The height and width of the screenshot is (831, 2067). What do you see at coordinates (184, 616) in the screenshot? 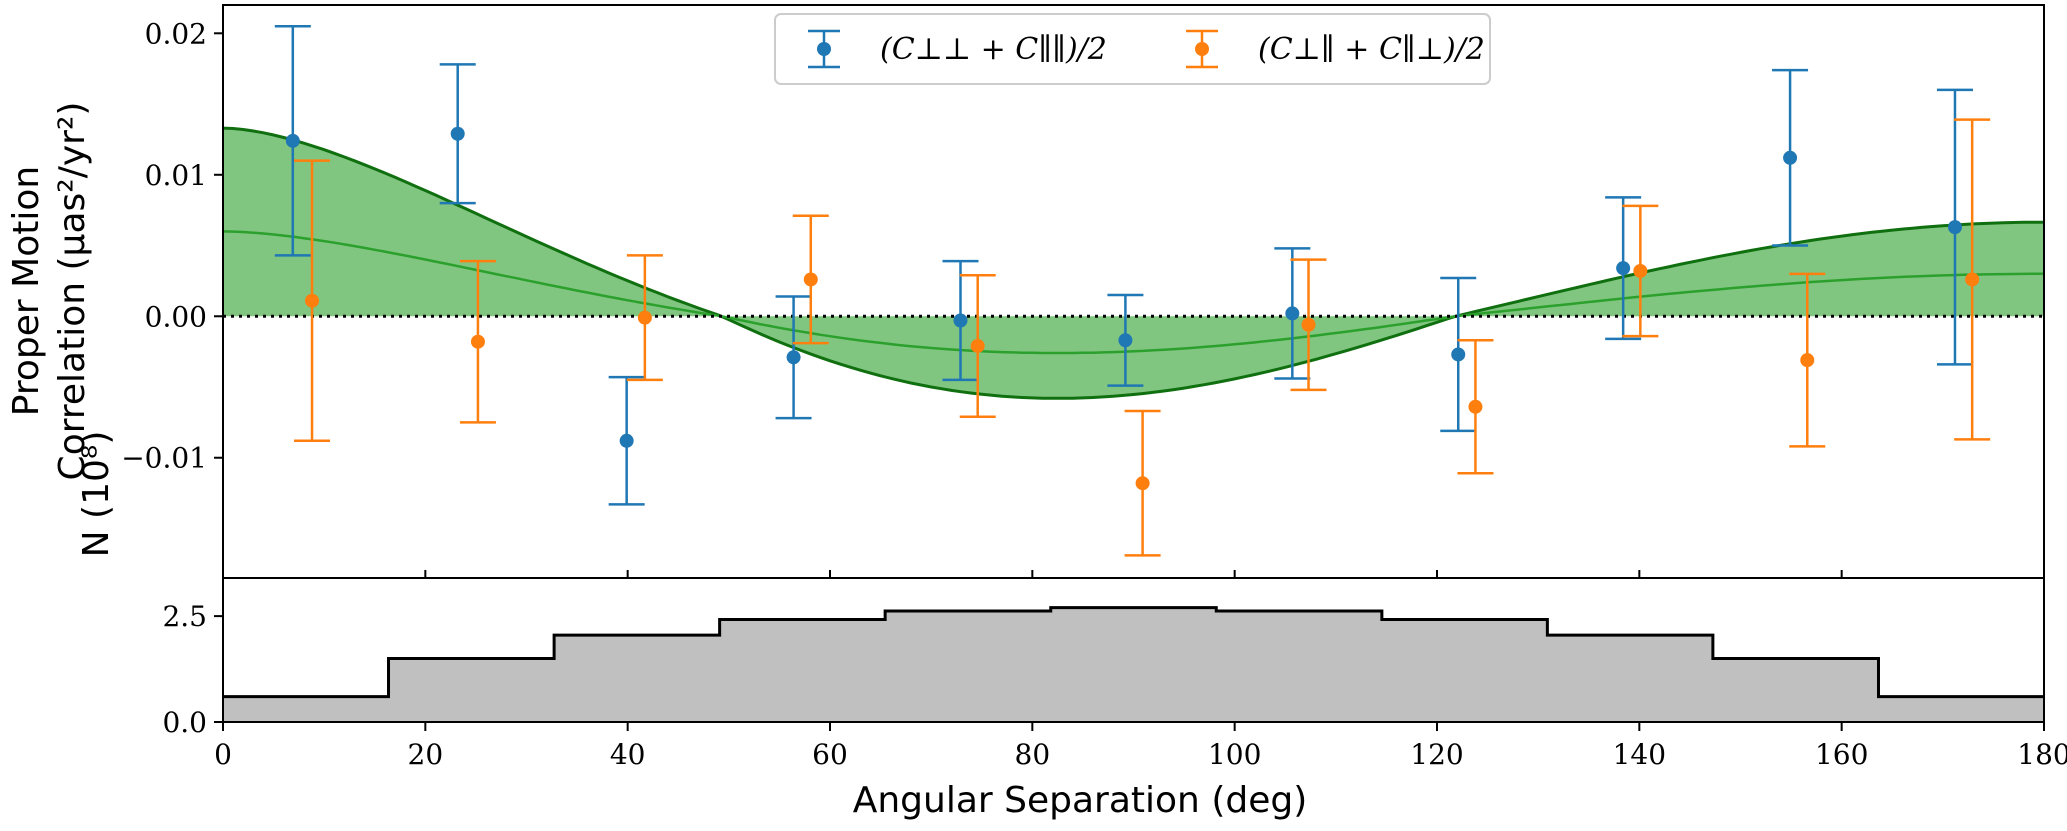
I see `y-tick-label: 2.5` at bounding box center [184, 616].